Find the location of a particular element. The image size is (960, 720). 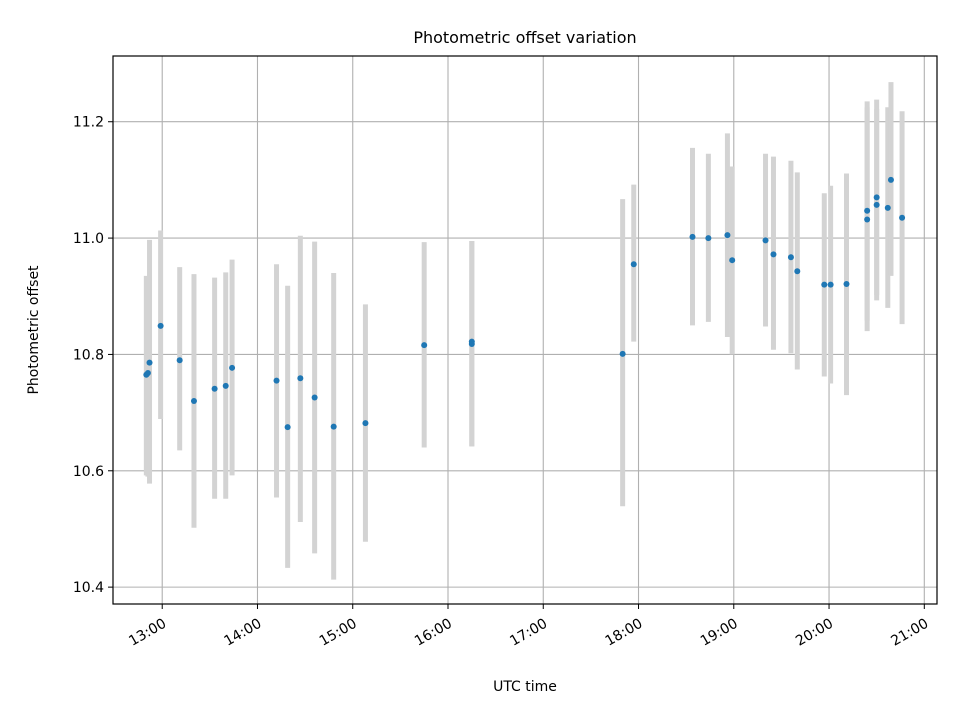

y-tick-label: 11.2 is located at coordinates (88, 123).